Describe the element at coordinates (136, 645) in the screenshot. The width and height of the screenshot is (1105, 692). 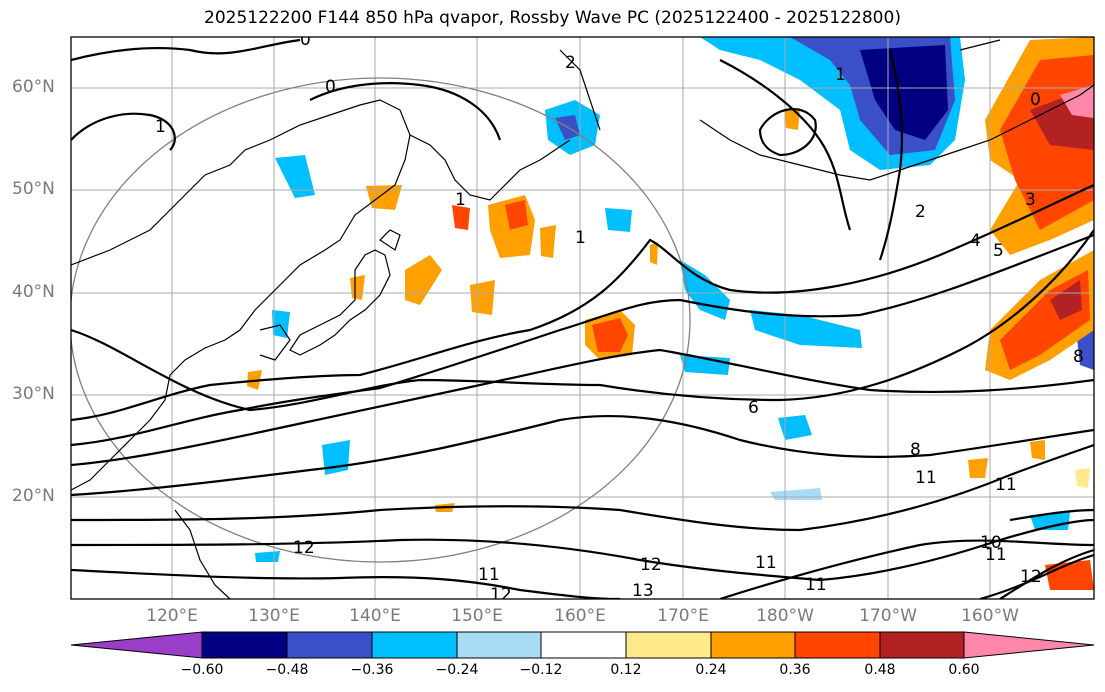
I see `colorbar-extend-low` at that location.